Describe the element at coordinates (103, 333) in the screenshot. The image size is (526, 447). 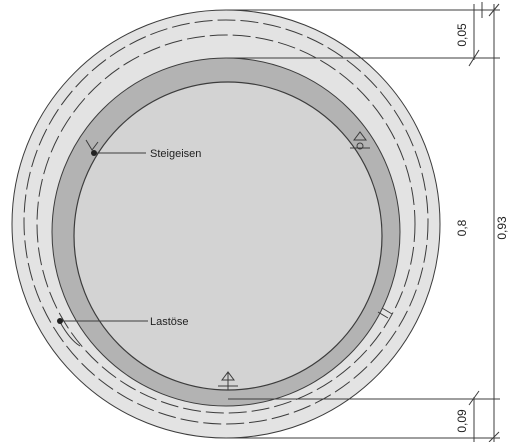
I see `laststoese-leader` at that location.